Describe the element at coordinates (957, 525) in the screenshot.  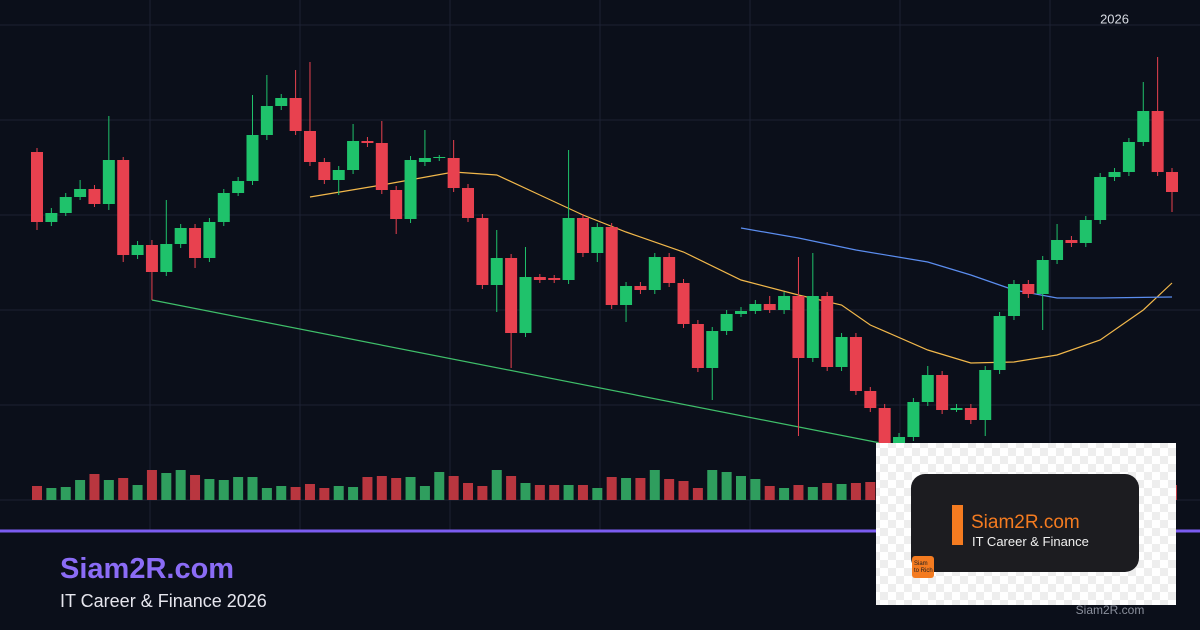
I see `logo-bar` at that location.